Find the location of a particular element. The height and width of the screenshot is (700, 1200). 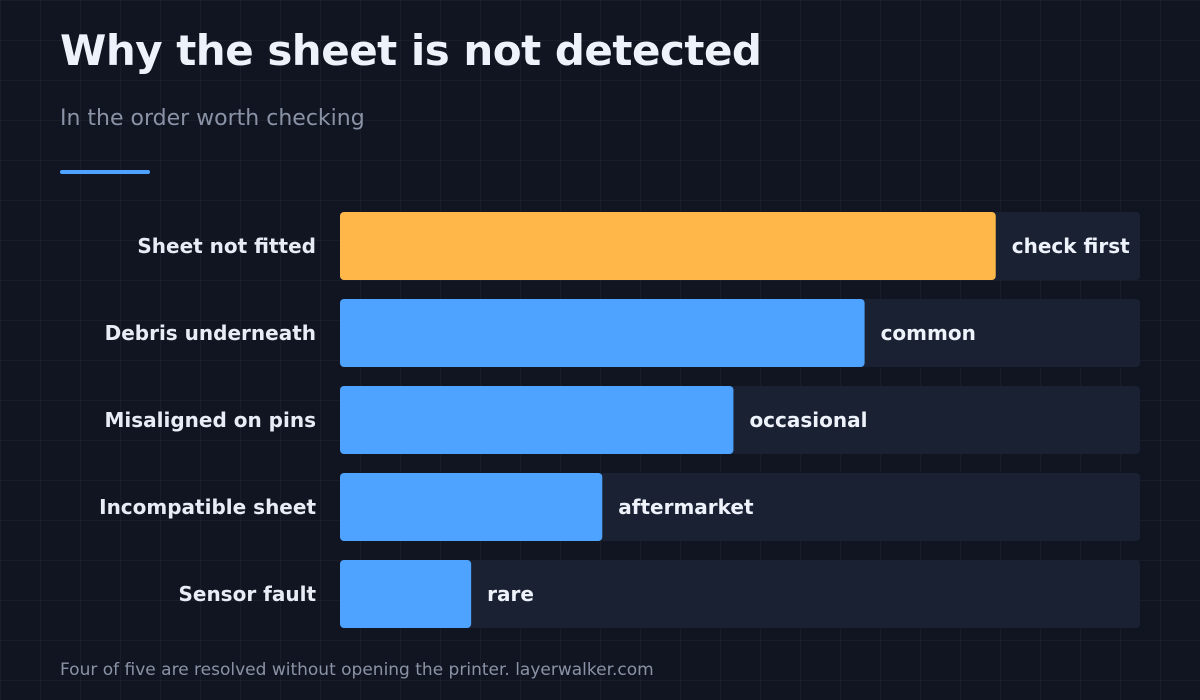

bar-row: Sensor fault rare is located at coordinates (659, 594).